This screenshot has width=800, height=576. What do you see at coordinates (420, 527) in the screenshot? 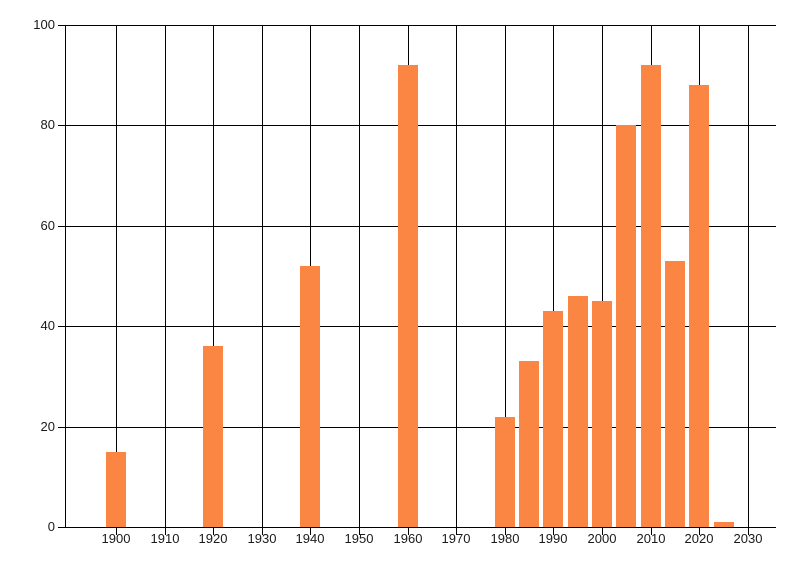
I see `x-axis` at bounding box center [420, 527].